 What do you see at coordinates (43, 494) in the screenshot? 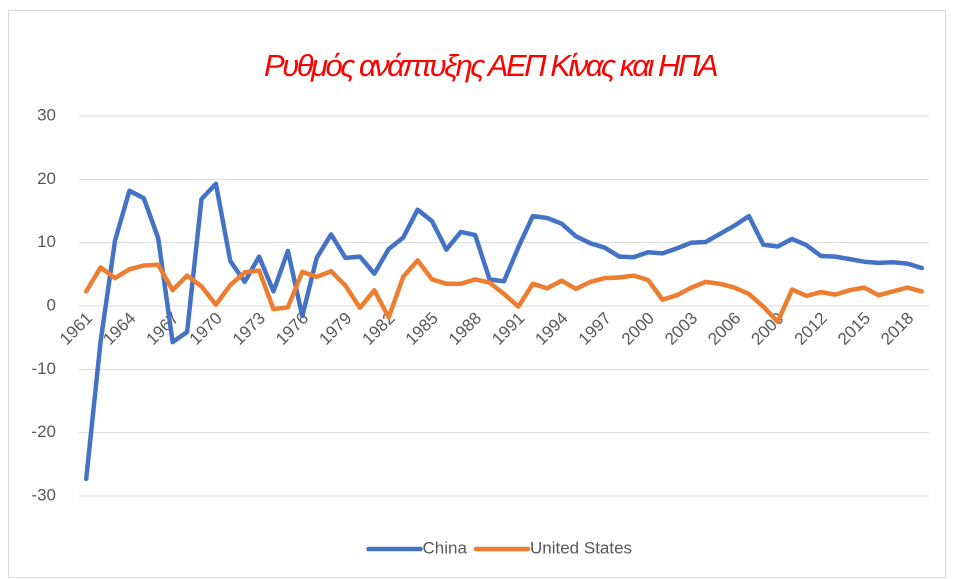
I see `y-tick-label: -30` at bounding box center [43, 494].